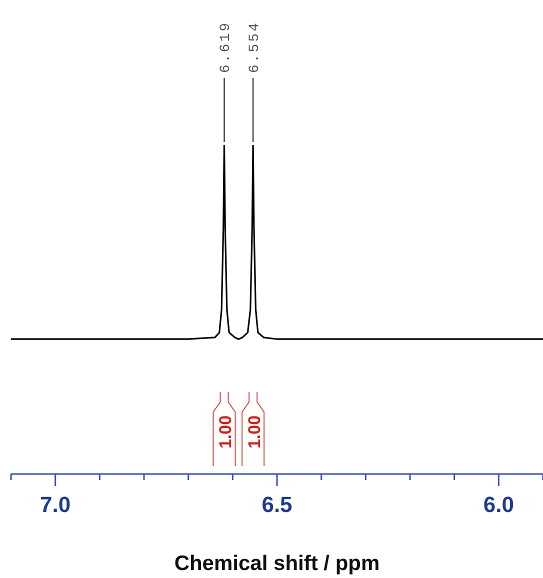 This screenshot has height=578, width=543. Describe the element at coordinates (277, 563) in the screenshot. I see `x-axis-title: Chemical shift / ppm` at that location.